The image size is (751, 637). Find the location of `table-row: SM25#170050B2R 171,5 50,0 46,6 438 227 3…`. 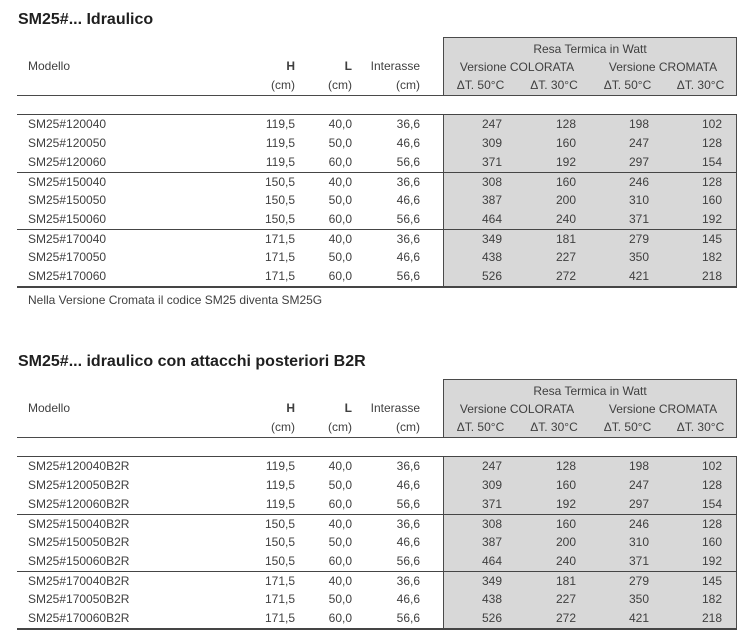

table-row: SM25#170050B2R 171,5 50,0 46,6 438 227 3… is located at coordinates (377, 599).